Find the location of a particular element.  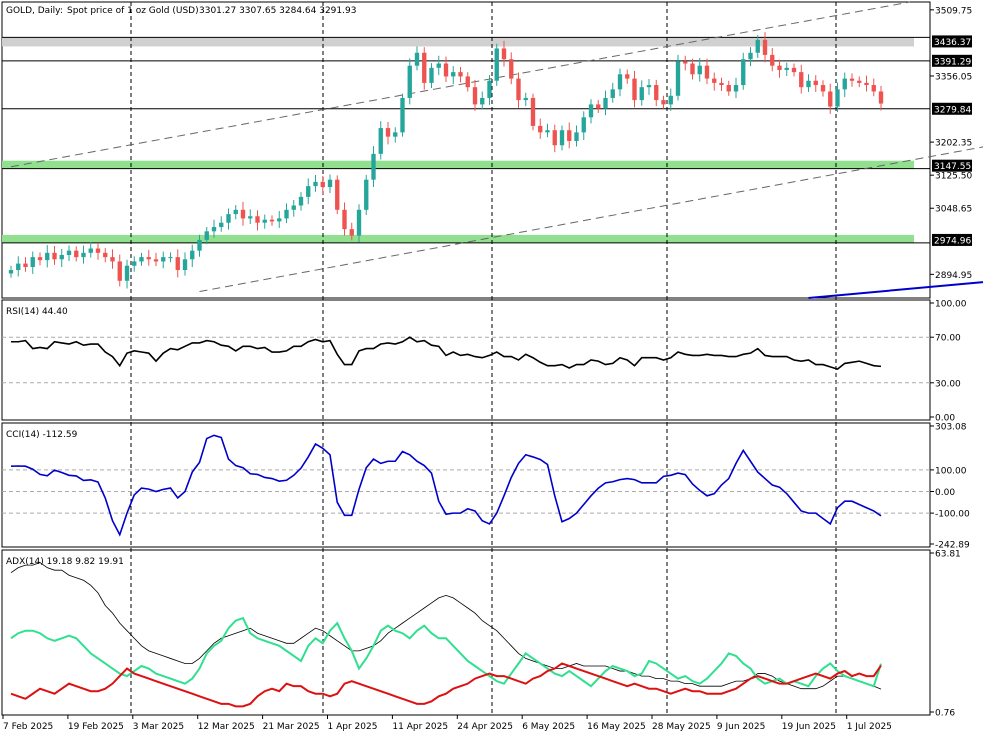

level-tag: 3391.29 is located at coordinates (952, 60).